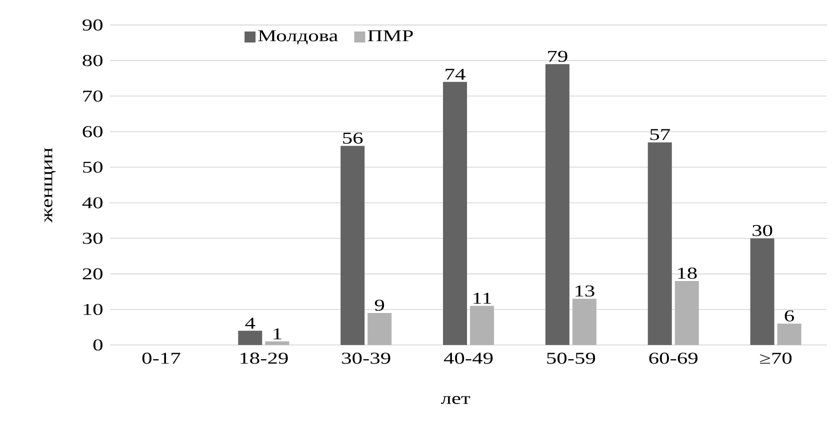 This screenshot has width=838, height=430. I want to click on y-tick-label: 50, so click(92, 167).